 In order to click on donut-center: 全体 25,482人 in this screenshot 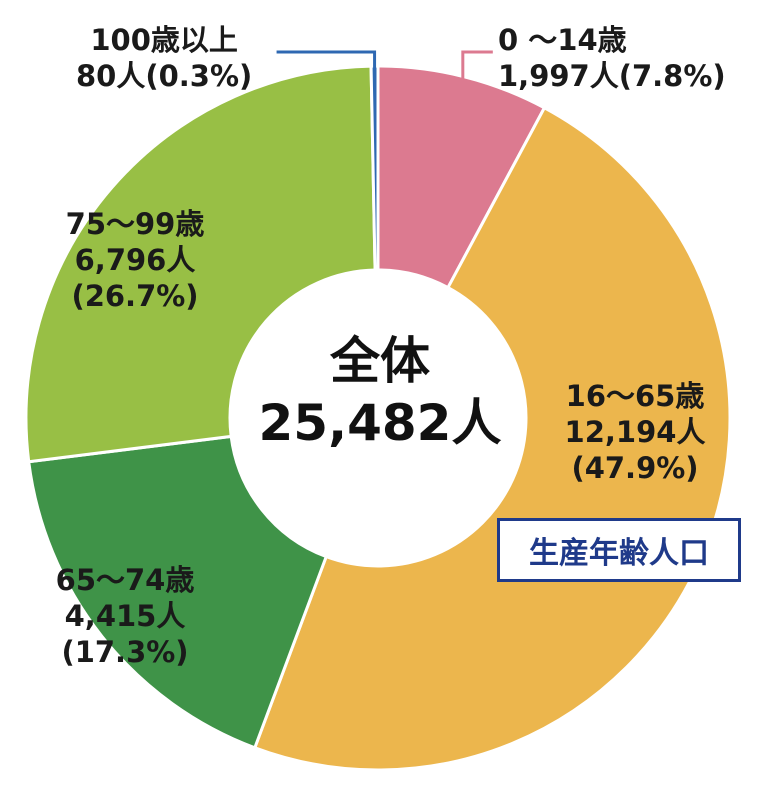, I will do `click(380, 392)`.